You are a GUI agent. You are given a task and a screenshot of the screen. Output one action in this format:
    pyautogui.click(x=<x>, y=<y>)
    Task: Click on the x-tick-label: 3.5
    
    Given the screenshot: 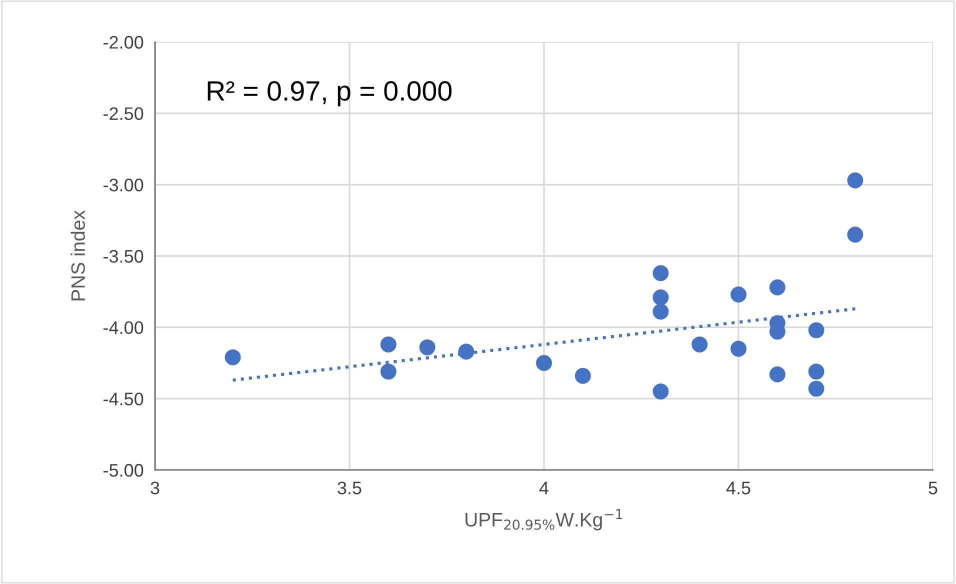 What is the action you would take?
    pyautogui.click(x=350, y=488)
    